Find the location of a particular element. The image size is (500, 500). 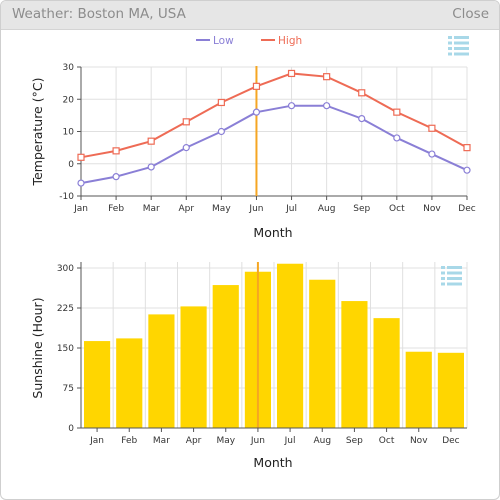

title-bar: Weather: Boston MA, USA Close is located at coordinates (250, 15).